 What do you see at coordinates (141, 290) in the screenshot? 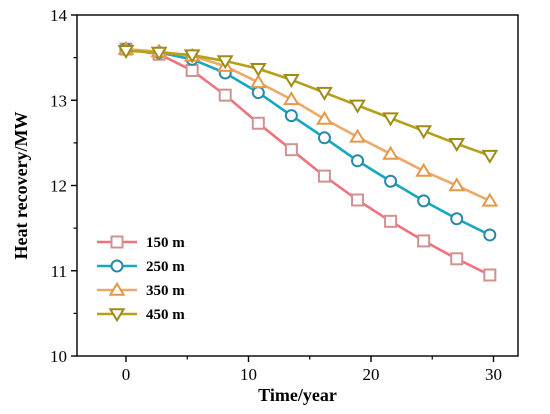
I see `legend-entry-350-m: 350 m` at bounding box center [141, 290].